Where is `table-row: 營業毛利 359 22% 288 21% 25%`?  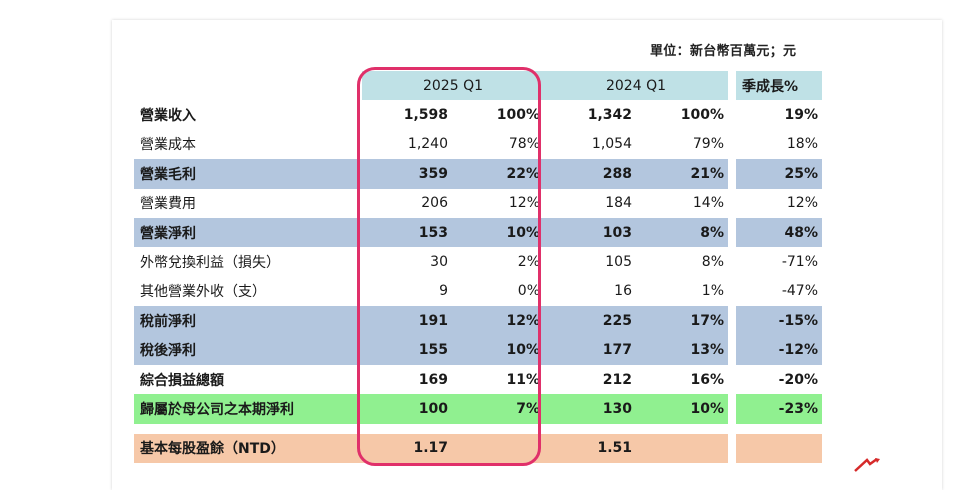 table-row: 營業毛利 359 22% 288 21% 25% is located at coordinates (478, 174).